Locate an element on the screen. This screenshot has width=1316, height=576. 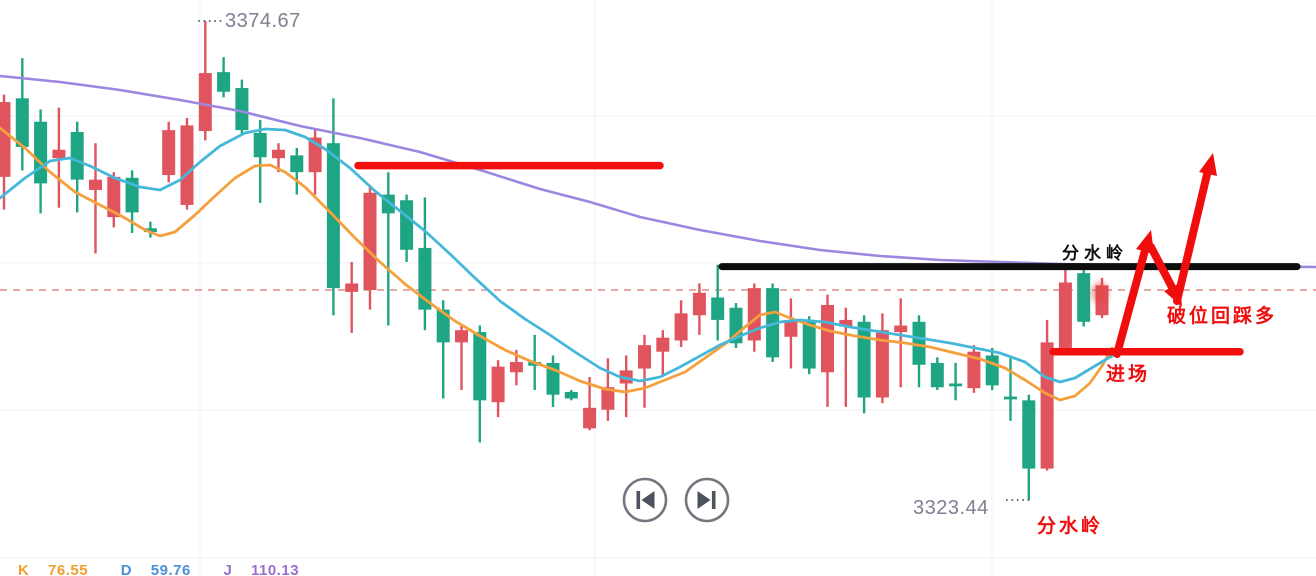
low-price-label: 3323.44 is located at coordinates (951, 508).